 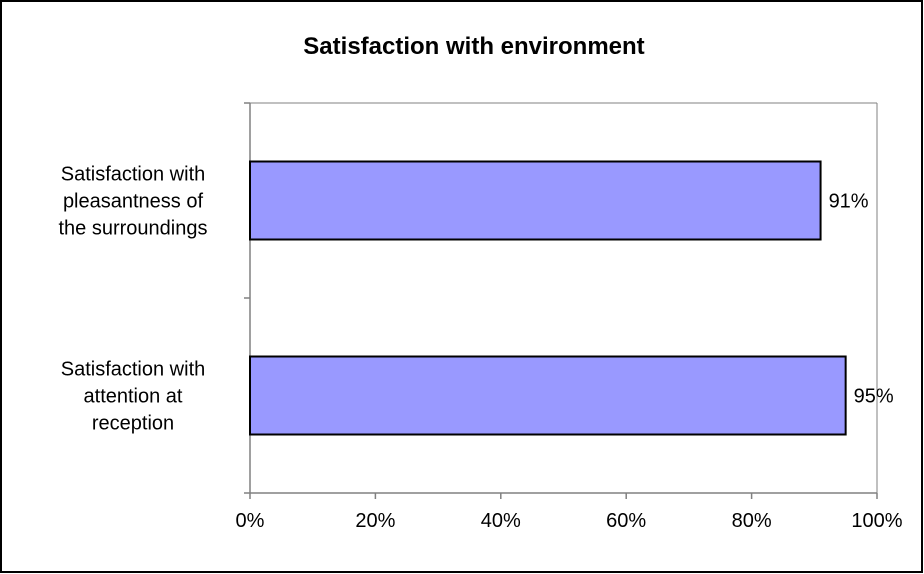 What do you see at coordinates (250, 521) in the screenshot?
I see `x-tick-label: 0%` at bounding box center [250, 521].